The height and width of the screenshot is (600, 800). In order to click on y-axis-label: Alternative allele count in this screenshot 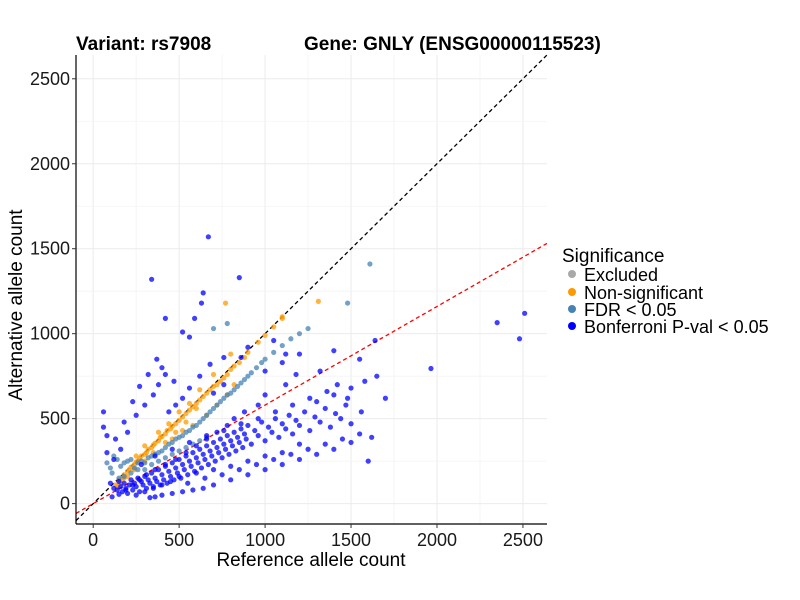, I will do `click(16, 305)`.